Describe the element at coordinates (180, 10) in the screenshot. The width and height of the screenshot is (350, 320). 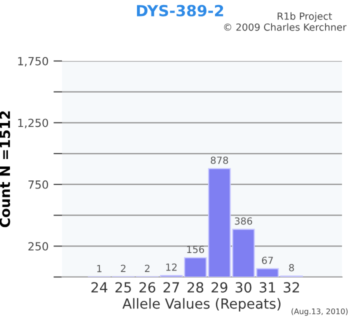
I see `chart-title: DYS-389-2` at that location.